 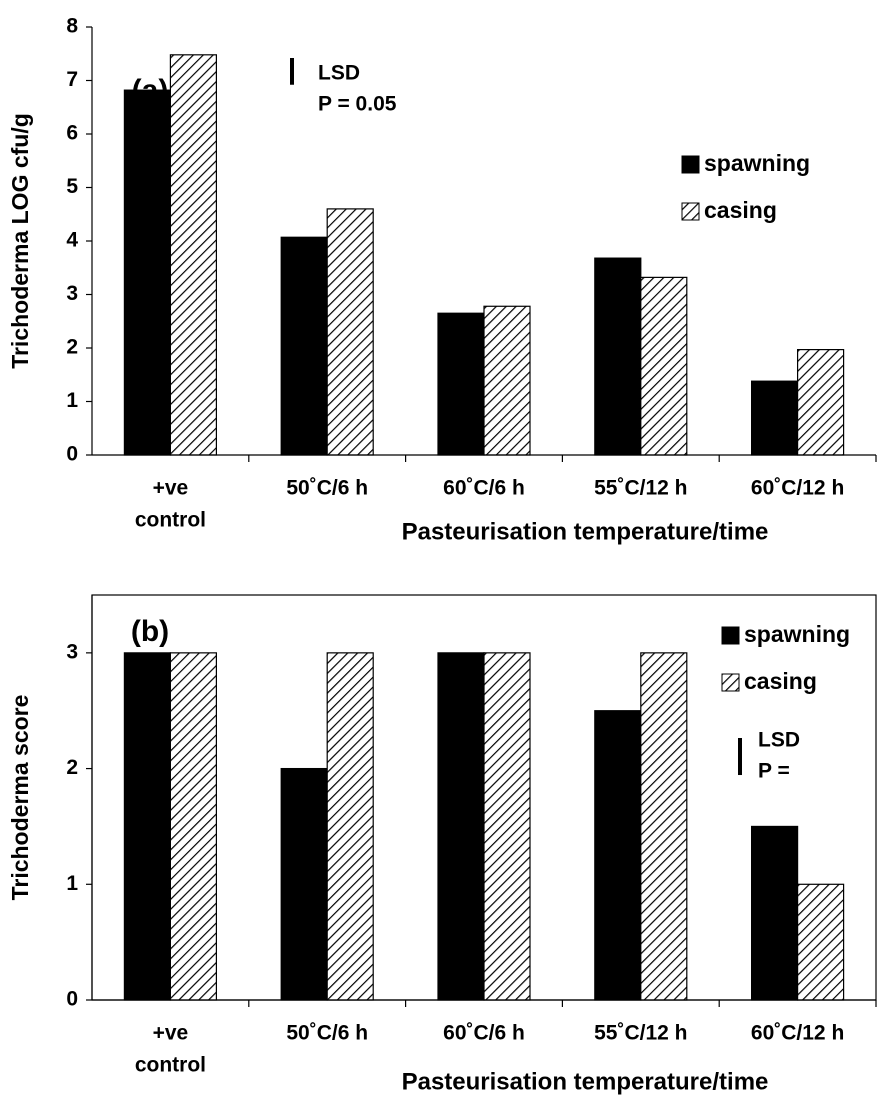 What do you see at coordinates (72, 186) in the screenshot?
I see `y-tick-label: 5` at bounding box center [72, 186].